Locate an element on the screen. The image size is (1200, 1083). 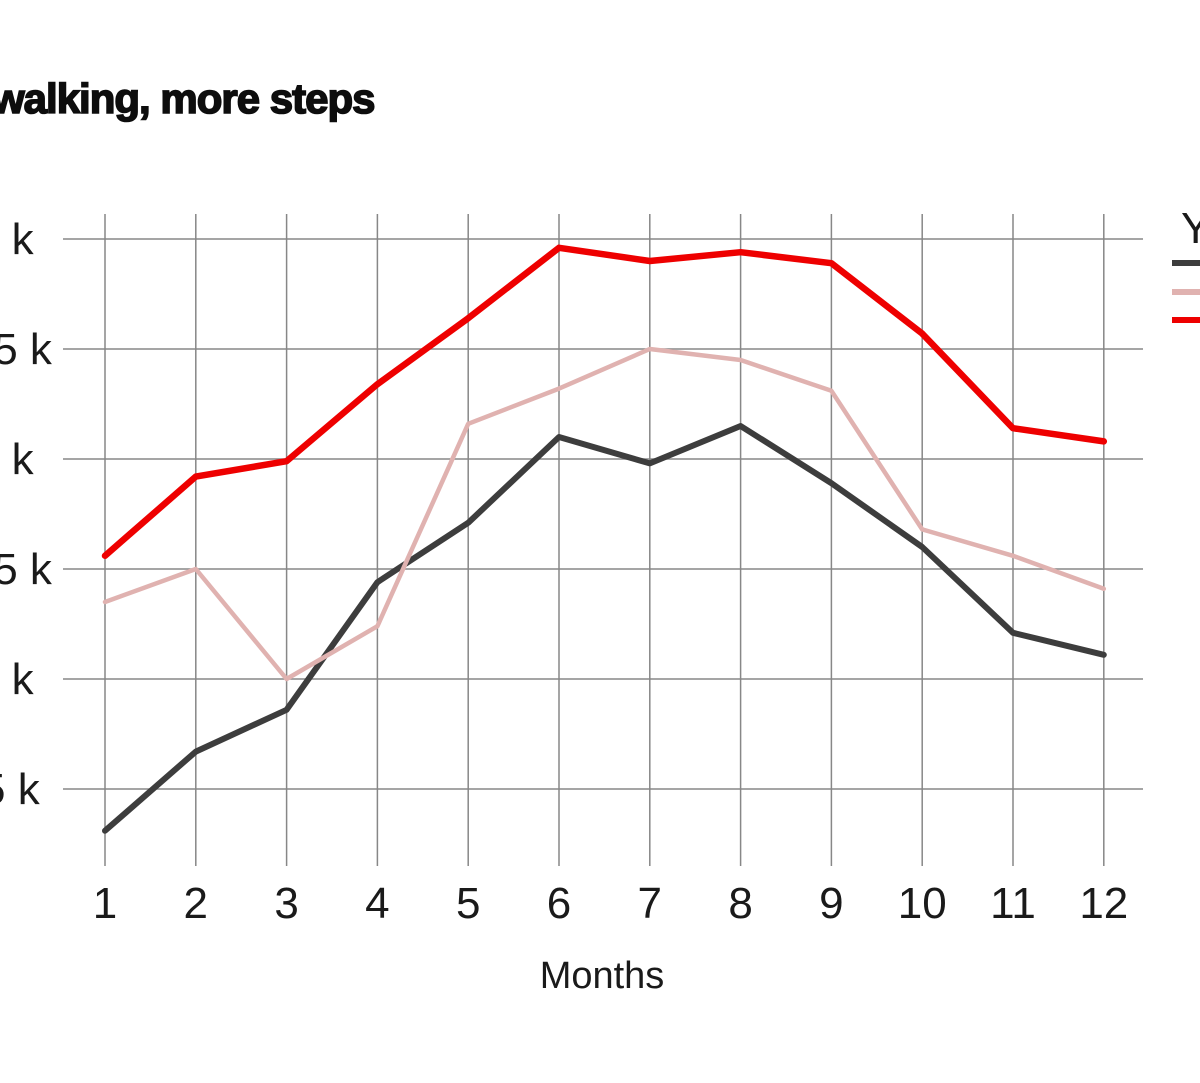
x-tick-label-10: 10 is located at coordinates (922, 903).